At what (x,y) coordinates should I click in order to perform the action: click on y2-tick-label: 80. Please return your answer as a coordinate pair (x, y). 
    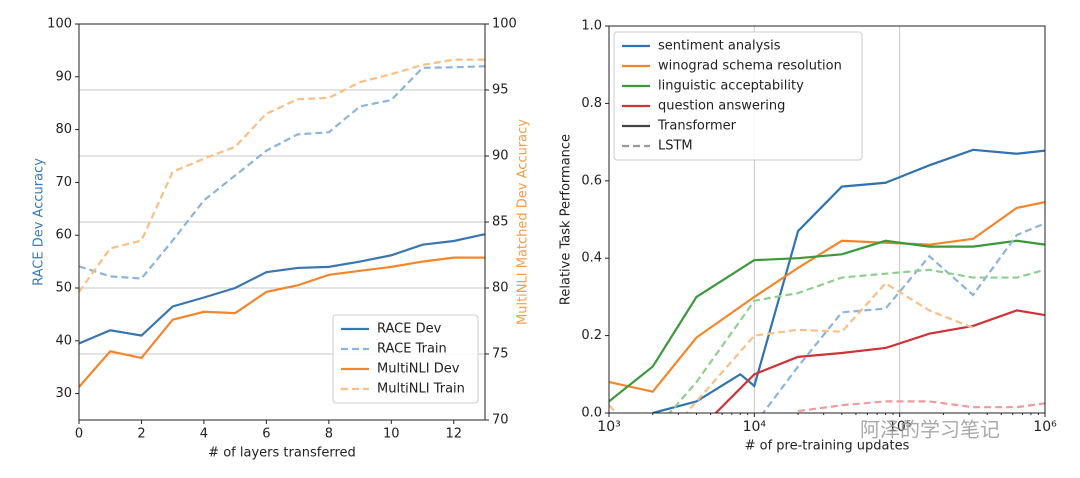
    Looking at the image, I should click on (500, 288).